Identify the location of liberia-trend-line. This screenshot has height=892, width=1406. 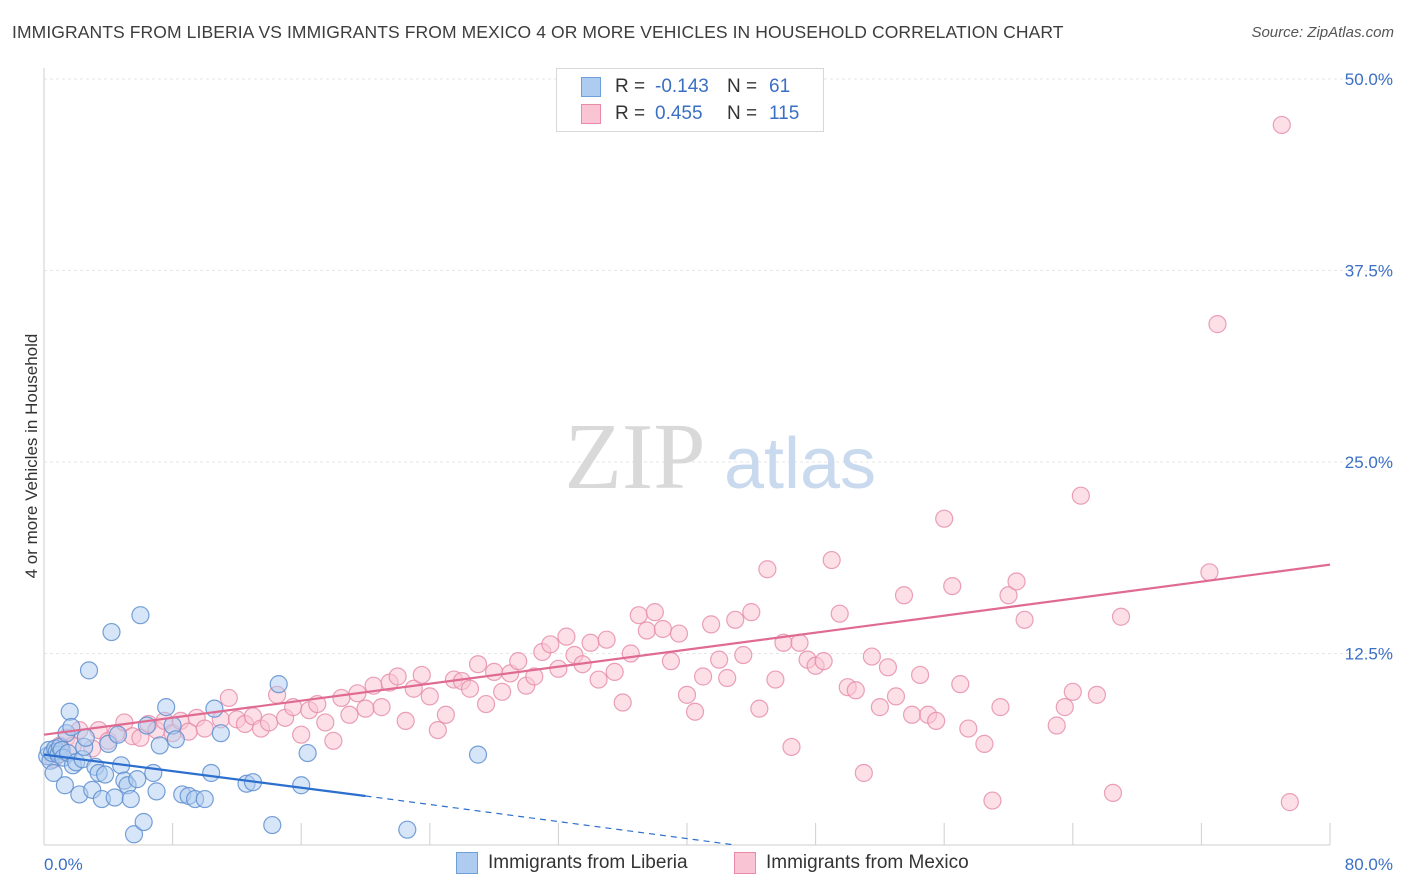
(204, 775).